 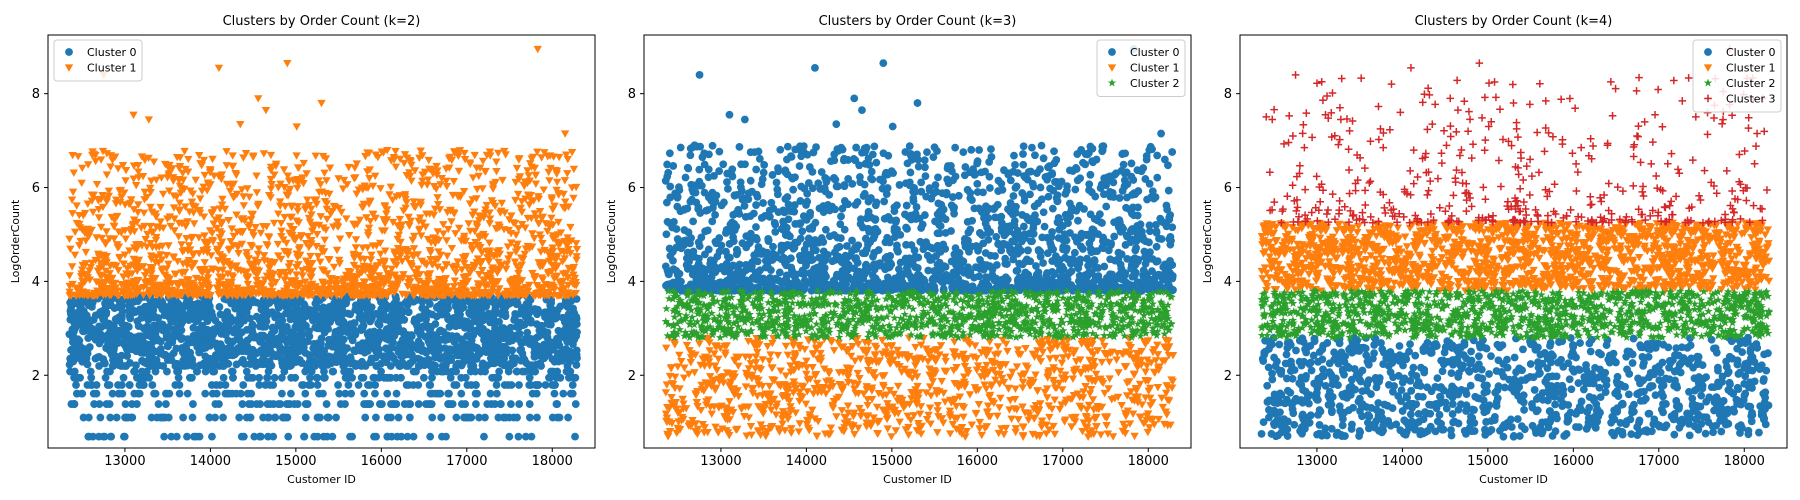 What do you see at coordinates (36, 188) in the screenshot?
I see `y-tick-label: 6` at bounding box center [36, 188].